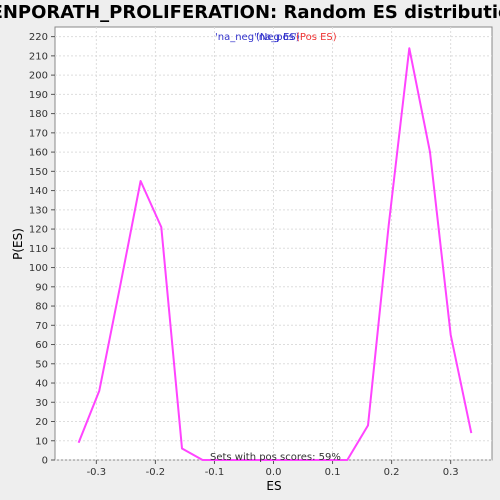 The width and height of the screenshot is (500, 500). I want to click on y-tick-label: 160, so click(38, 153).